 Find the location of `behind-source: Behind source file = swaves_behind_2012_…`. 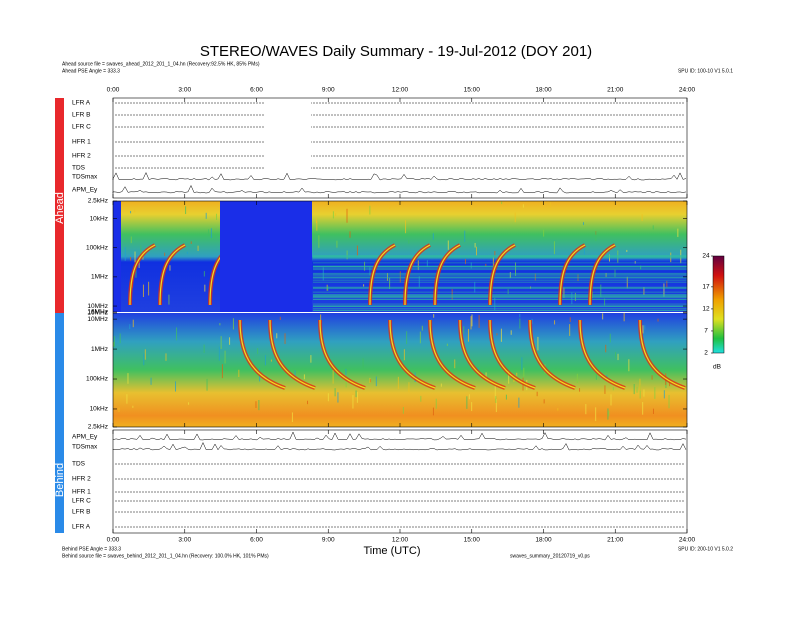

behind-source: Behind source file = swaves_behind_2012_… is located at coordinates (165, 556).